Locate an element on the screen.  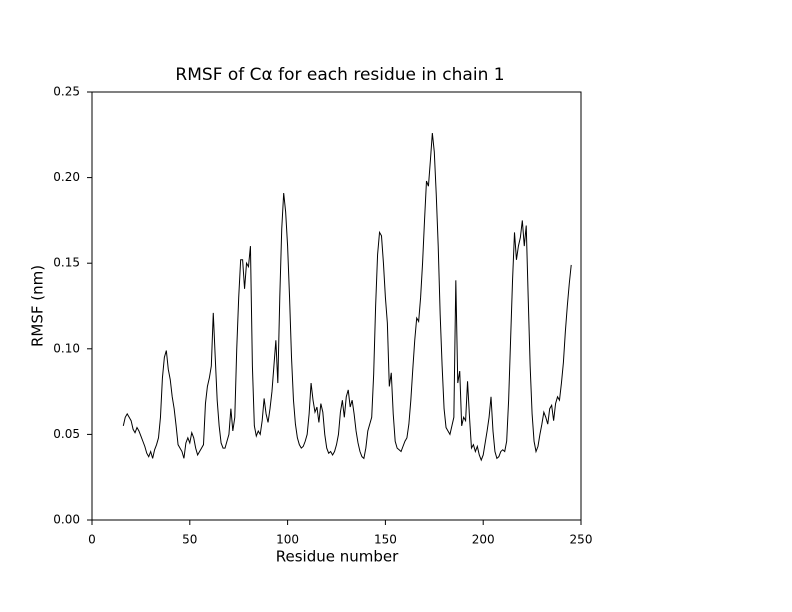
x-tick-label: 50 is located at coordinates (189, 540).